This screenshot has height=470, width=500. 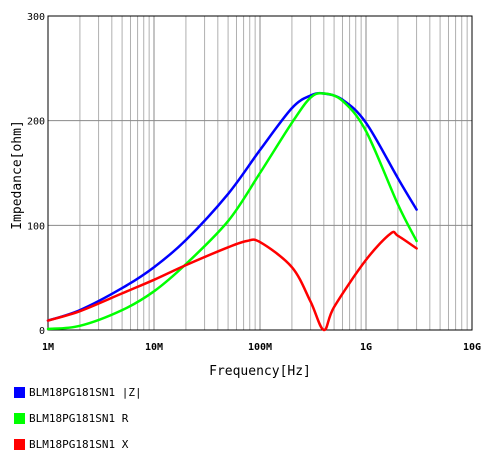 I want to click on legend-label-x: BLM18PG181SN1 X, so click(x=78, y=444).